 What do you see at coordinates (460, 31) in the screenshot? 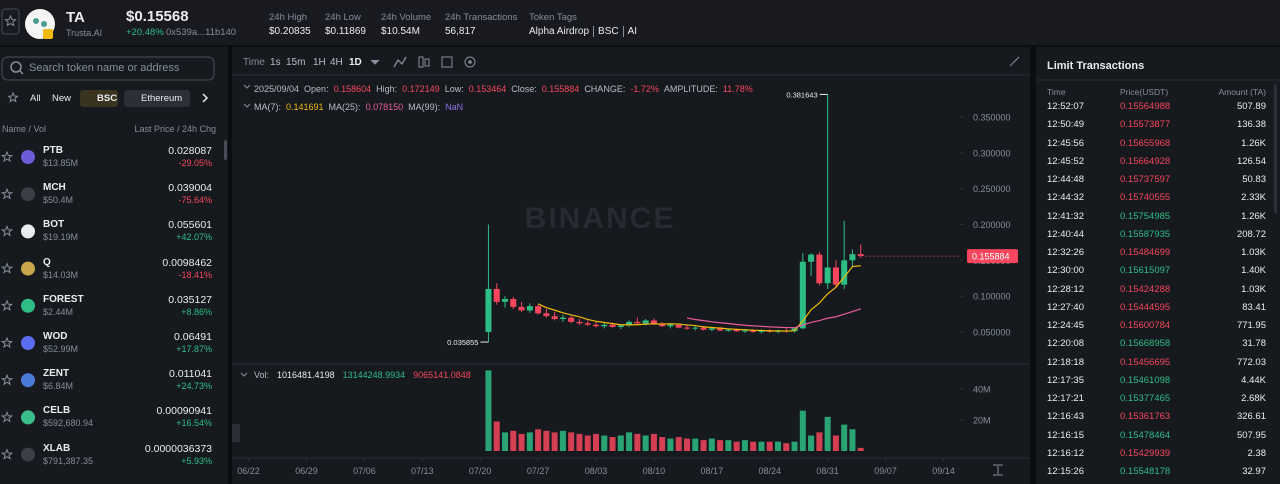
I see `stat-value: 56,817` at bounding box center [460, 31].